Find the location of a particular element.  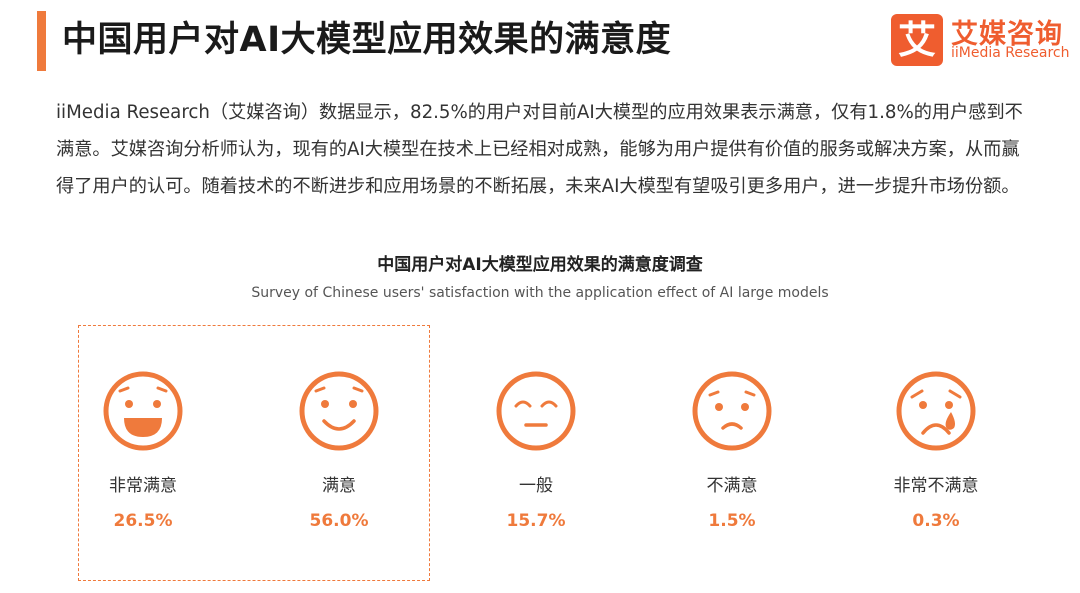

rating-label: 一般 is located at coordinates (536, 486).